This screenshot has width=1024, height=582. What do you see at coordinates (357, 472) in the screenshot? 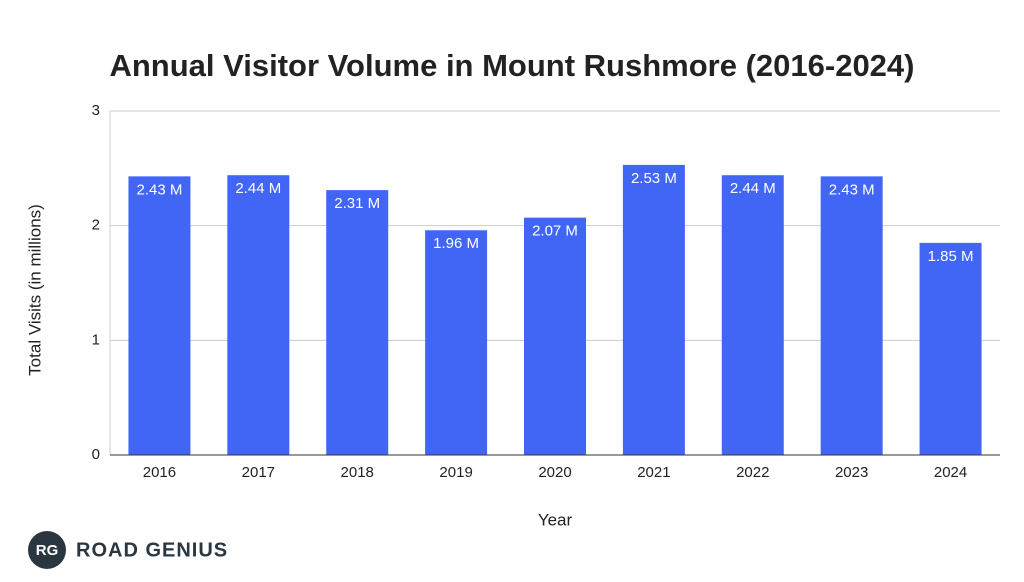
I see `x-tick-label: 2018` at bounding box center [357, 472].